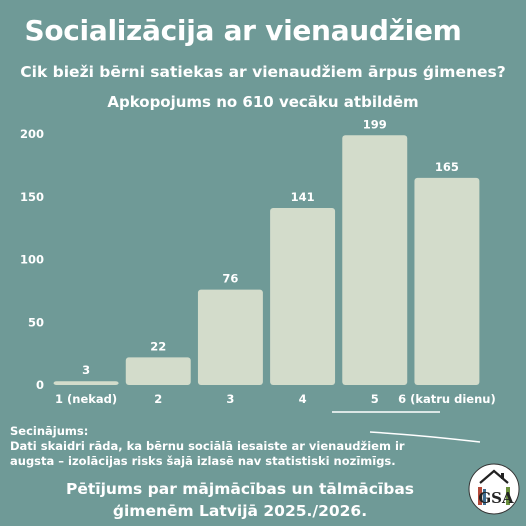  Describe the element at coordinates (32, 134) in the screenshot. I see `y-tick-label: 200` at that location.